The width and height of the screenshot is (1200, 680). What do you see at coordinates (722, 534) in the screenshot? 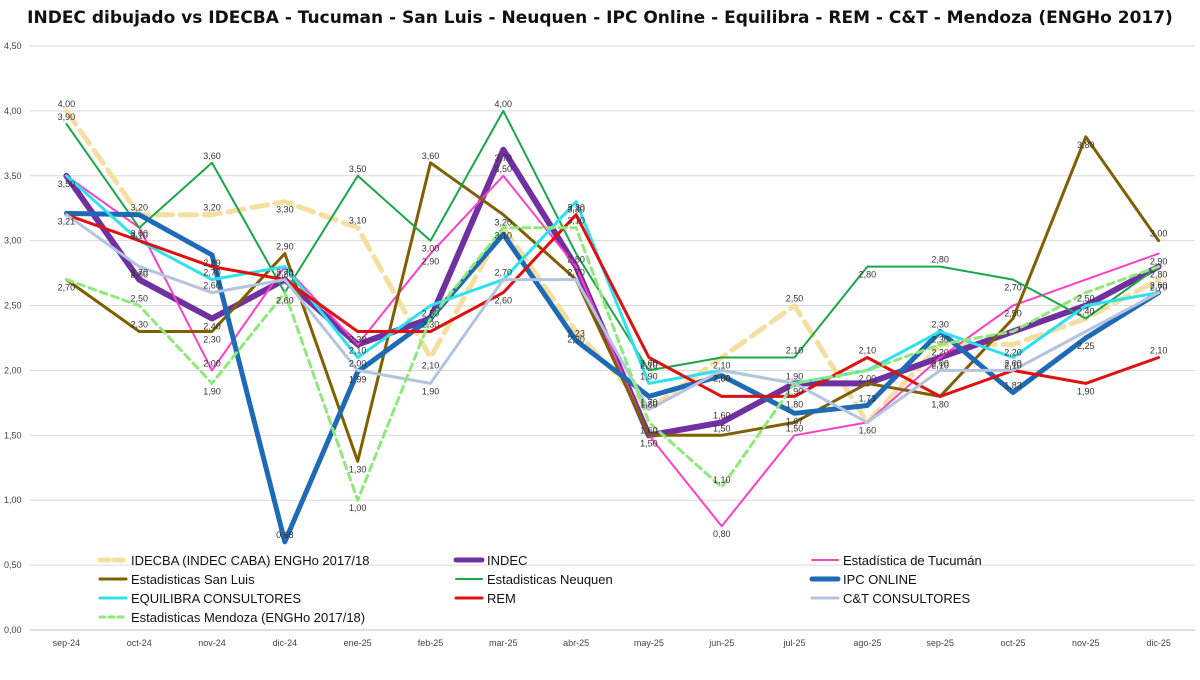
I see `data-label: 0,80` at bounding box center [722, 534].